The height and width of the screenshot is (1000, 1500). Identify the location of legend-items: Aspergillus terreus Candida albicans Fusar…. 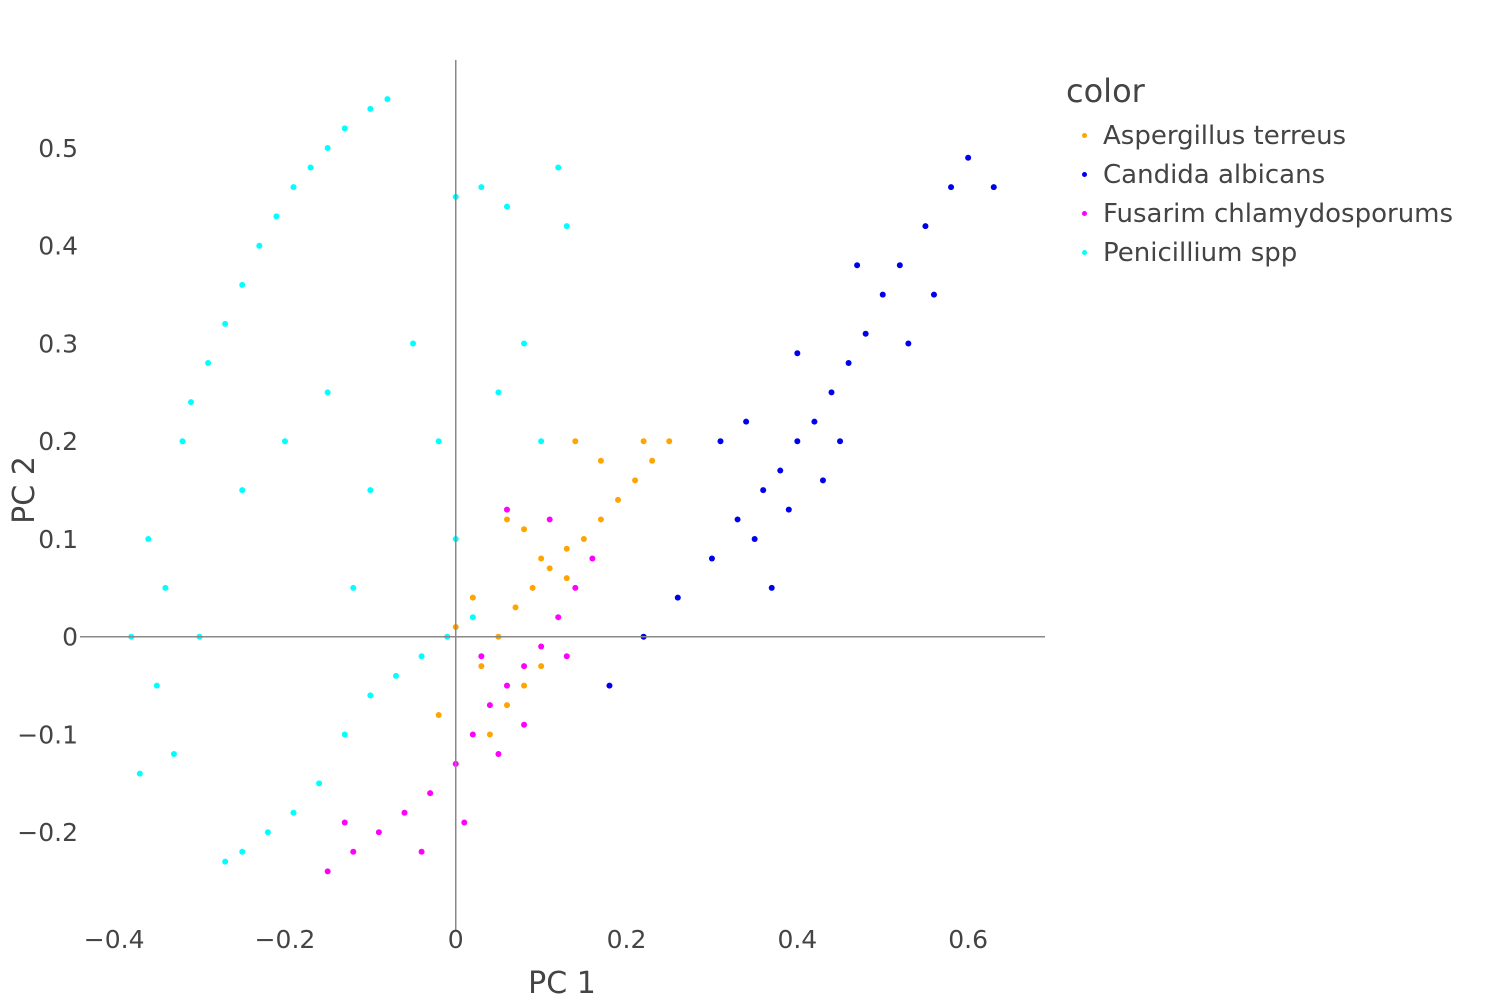
(1259, 194).